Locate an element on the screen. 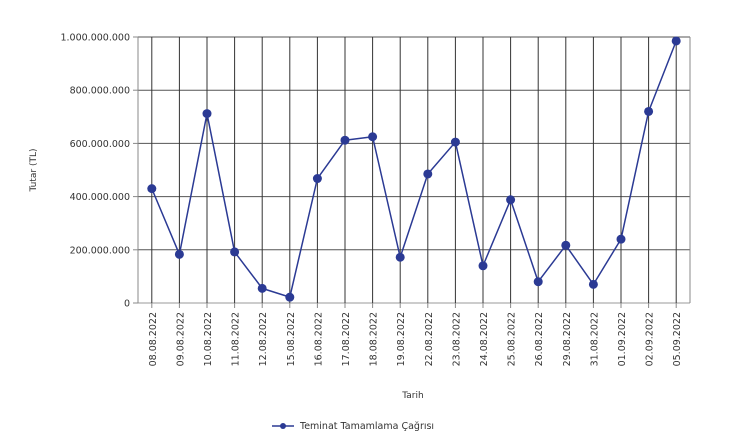 The width and height of the screenshot is (753, 448). y-tick-label: 800.000.000 is located at coordinates (100, 91).